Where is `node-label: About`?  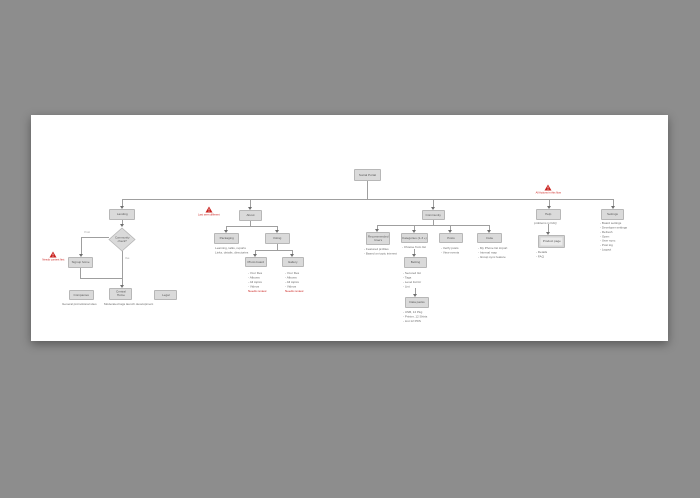
node-label: About is located at coordinates (250, 215).